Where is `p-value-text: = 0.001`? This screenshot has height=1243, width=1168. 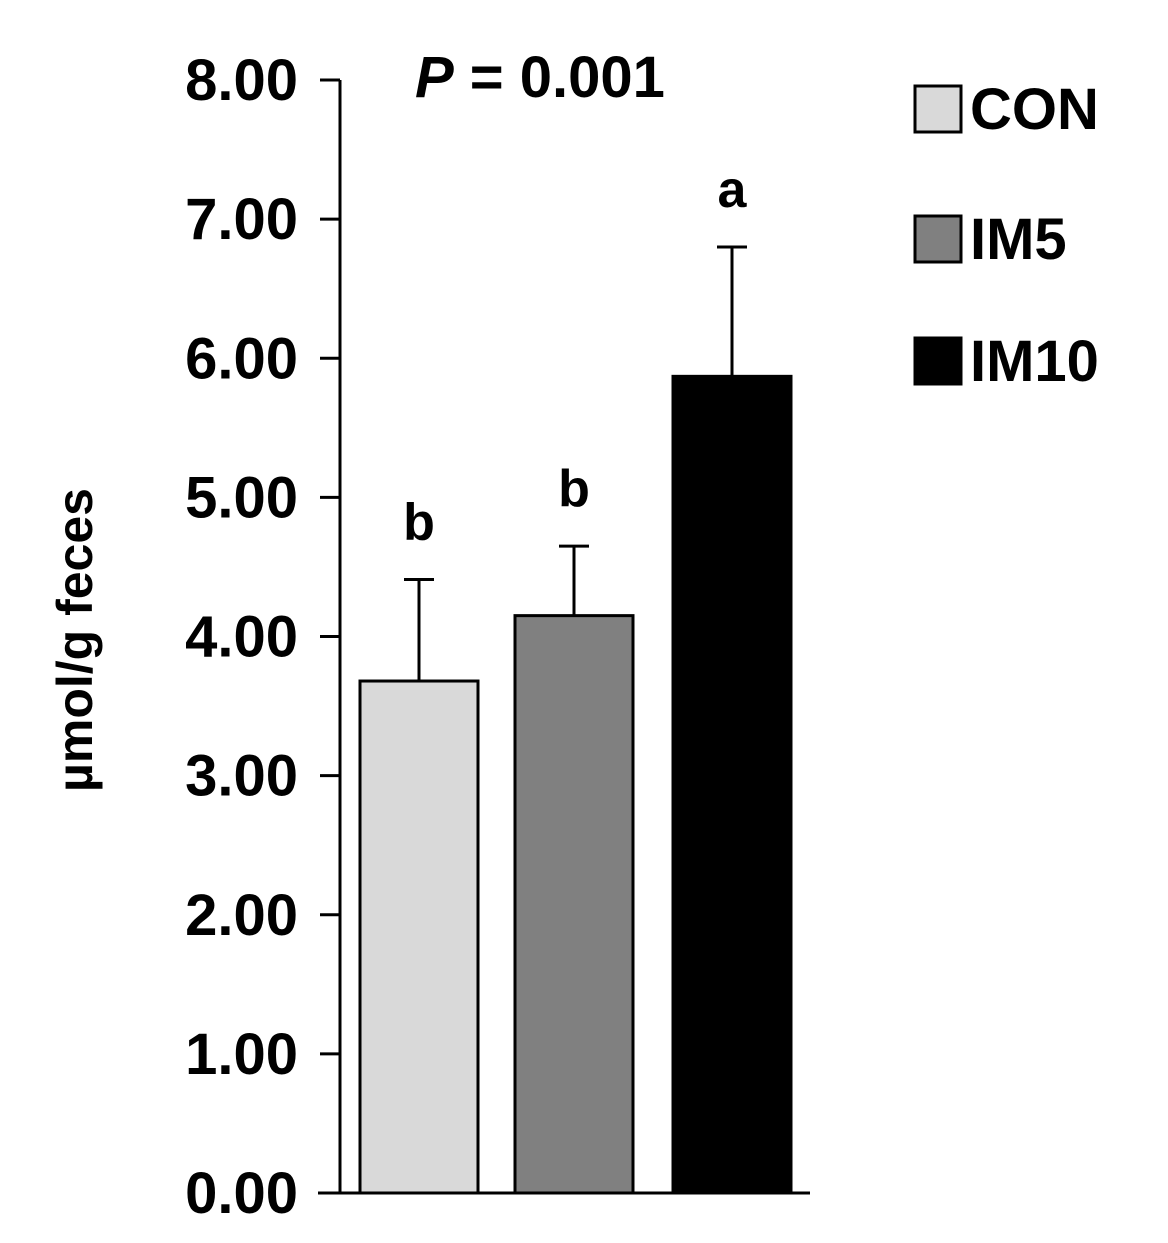 p-value-text: = 0.001 is located at coordinates (559, 77).